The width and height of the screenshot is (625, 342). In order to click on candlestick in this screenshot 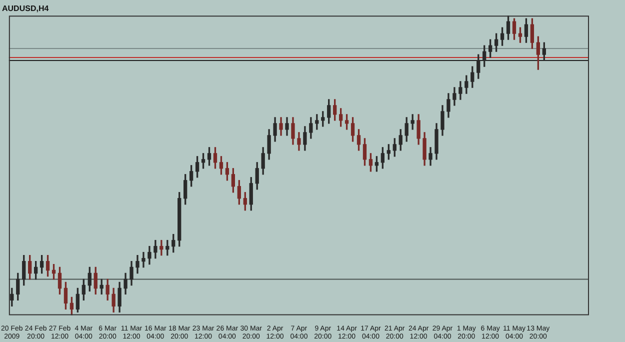, I will do `click(144, 260)`.